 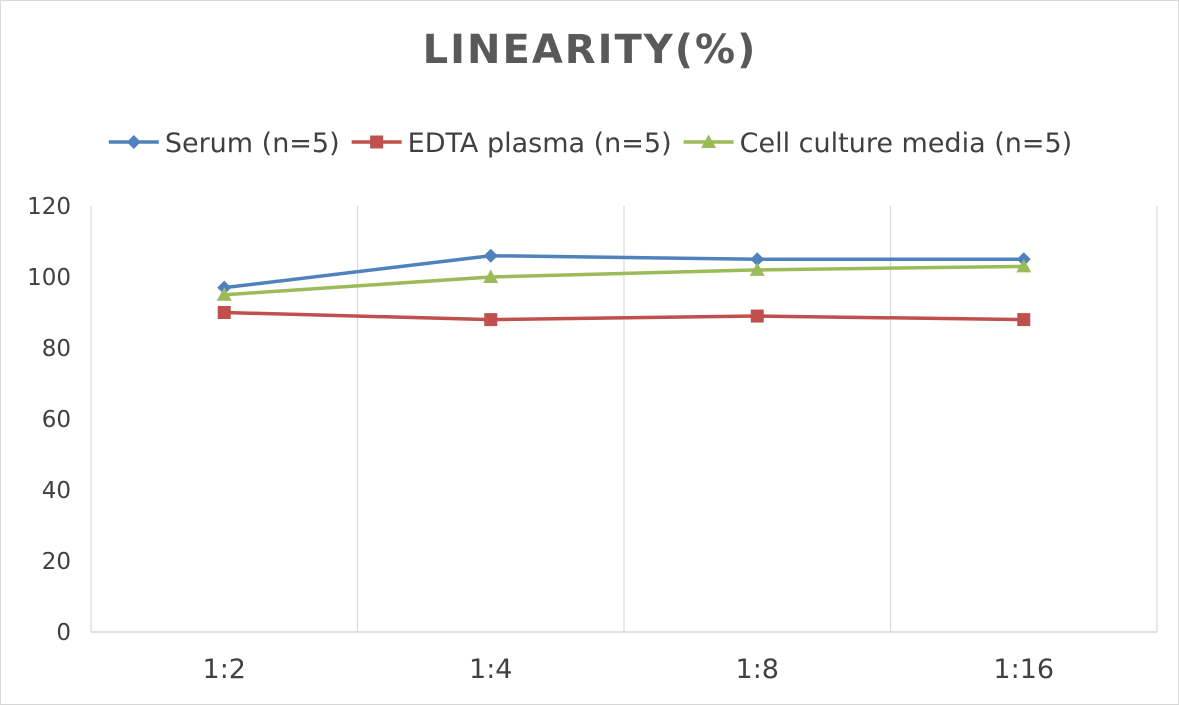 I want to click on y-tick-label: 100, so click(x=49, y=278).